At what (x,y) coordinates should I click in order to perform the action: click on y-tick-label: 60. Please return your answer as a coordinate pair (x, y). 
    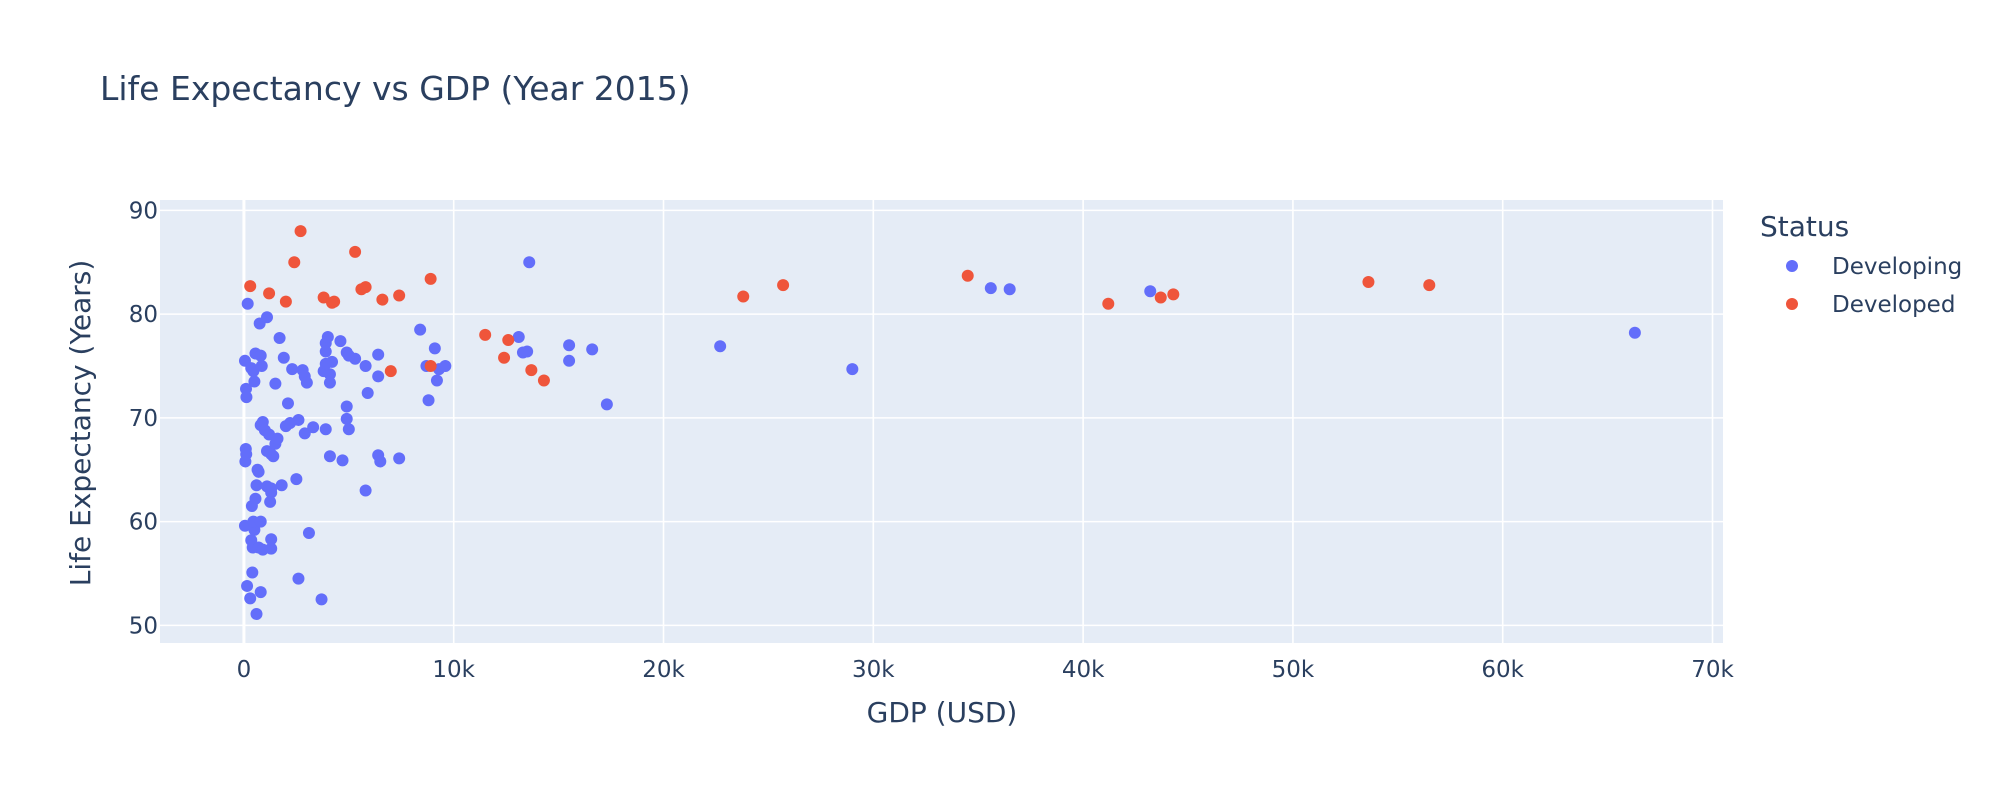
    Looking at the image, I should click on (143, 523).